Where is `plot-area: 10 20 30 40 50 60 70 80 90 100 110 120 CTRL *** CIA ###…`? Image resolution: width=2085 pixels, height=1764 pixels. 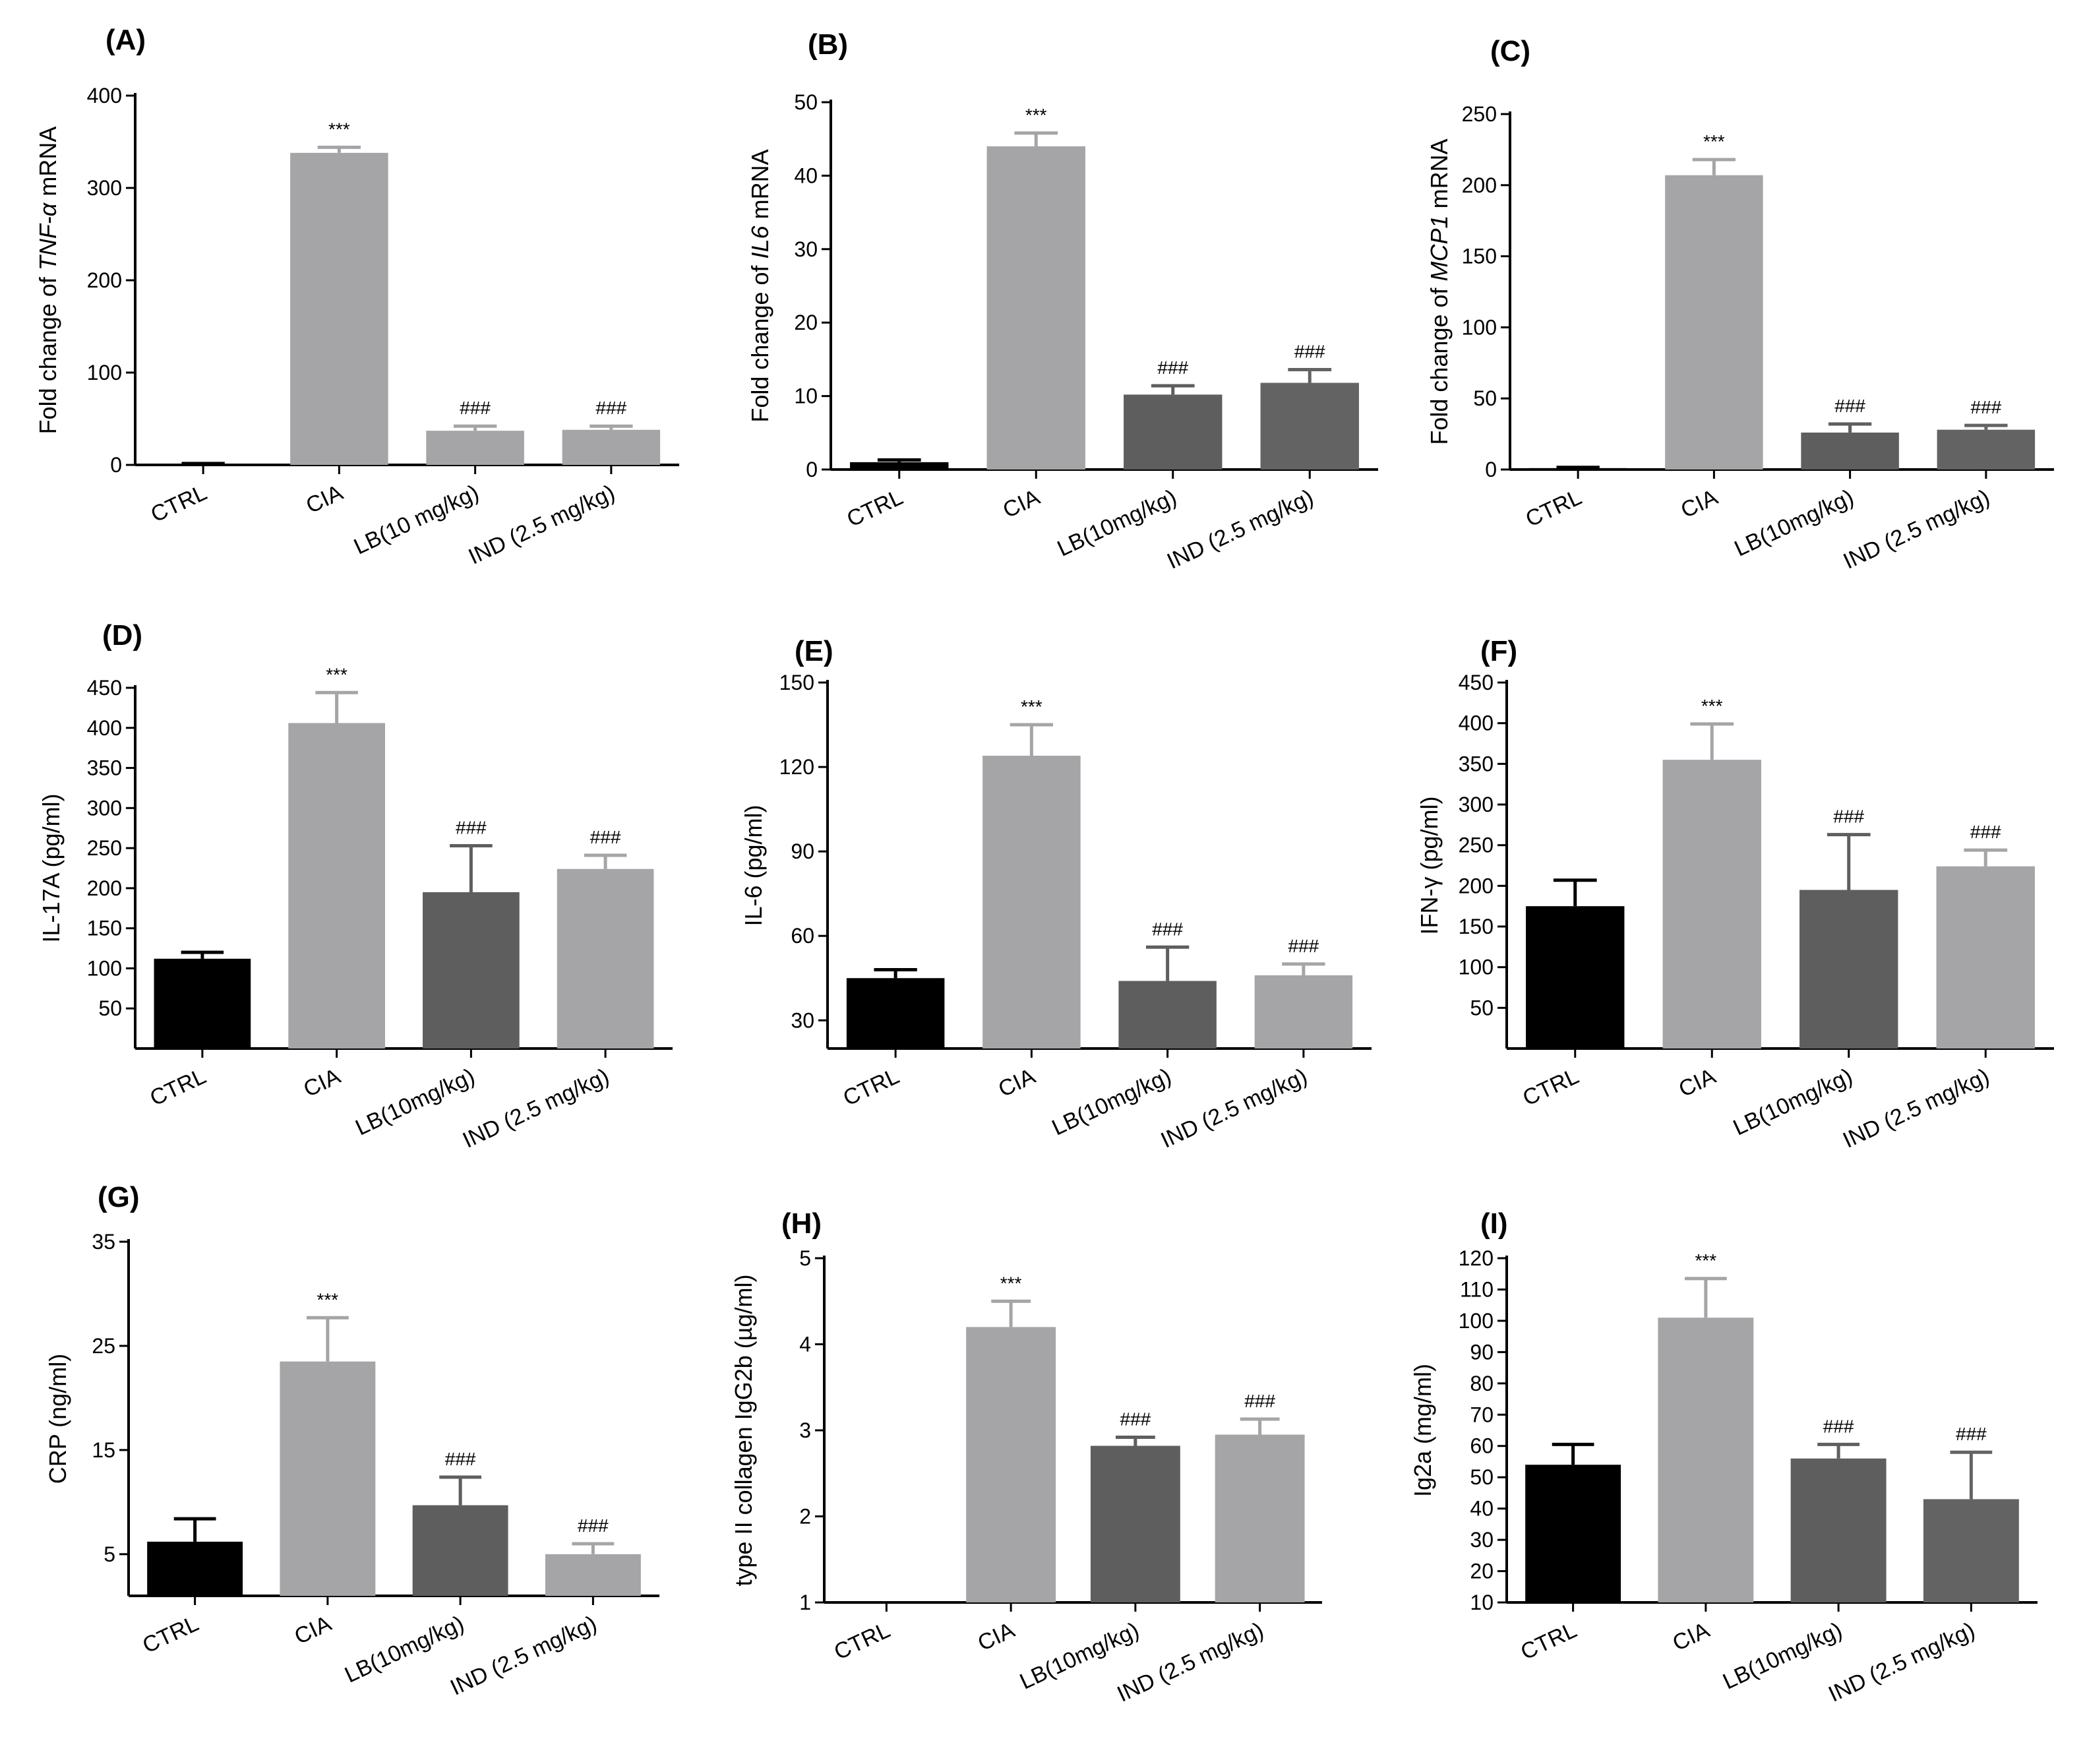
plot-area: 10 20 30 40 50 60 70 80 90 100 110 120 CTRL *** CIA ###… is located at coordinates (1723, 1476).